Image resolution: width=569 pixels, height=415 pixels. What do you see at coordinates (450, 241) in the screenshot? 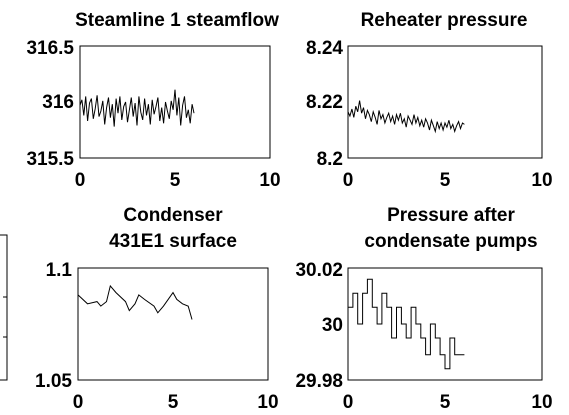
I see `panel-title: condensate pumps` at bounding box center [450, 241].